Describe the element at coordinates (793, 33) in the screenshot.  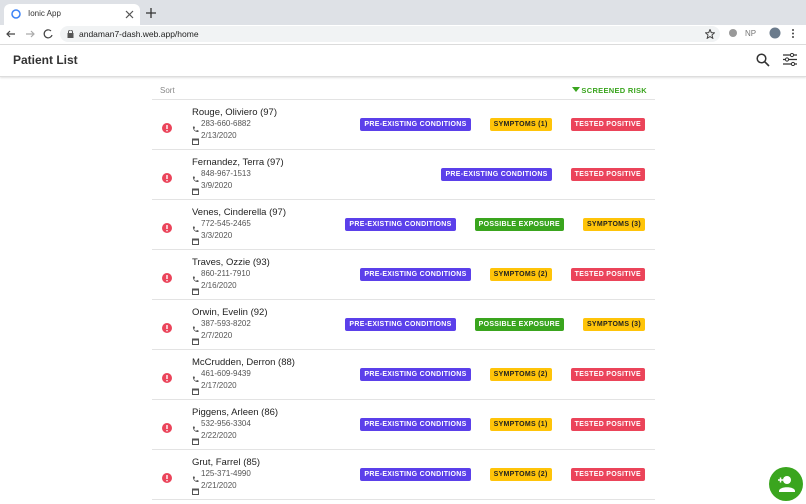
I see `menu` at that location.